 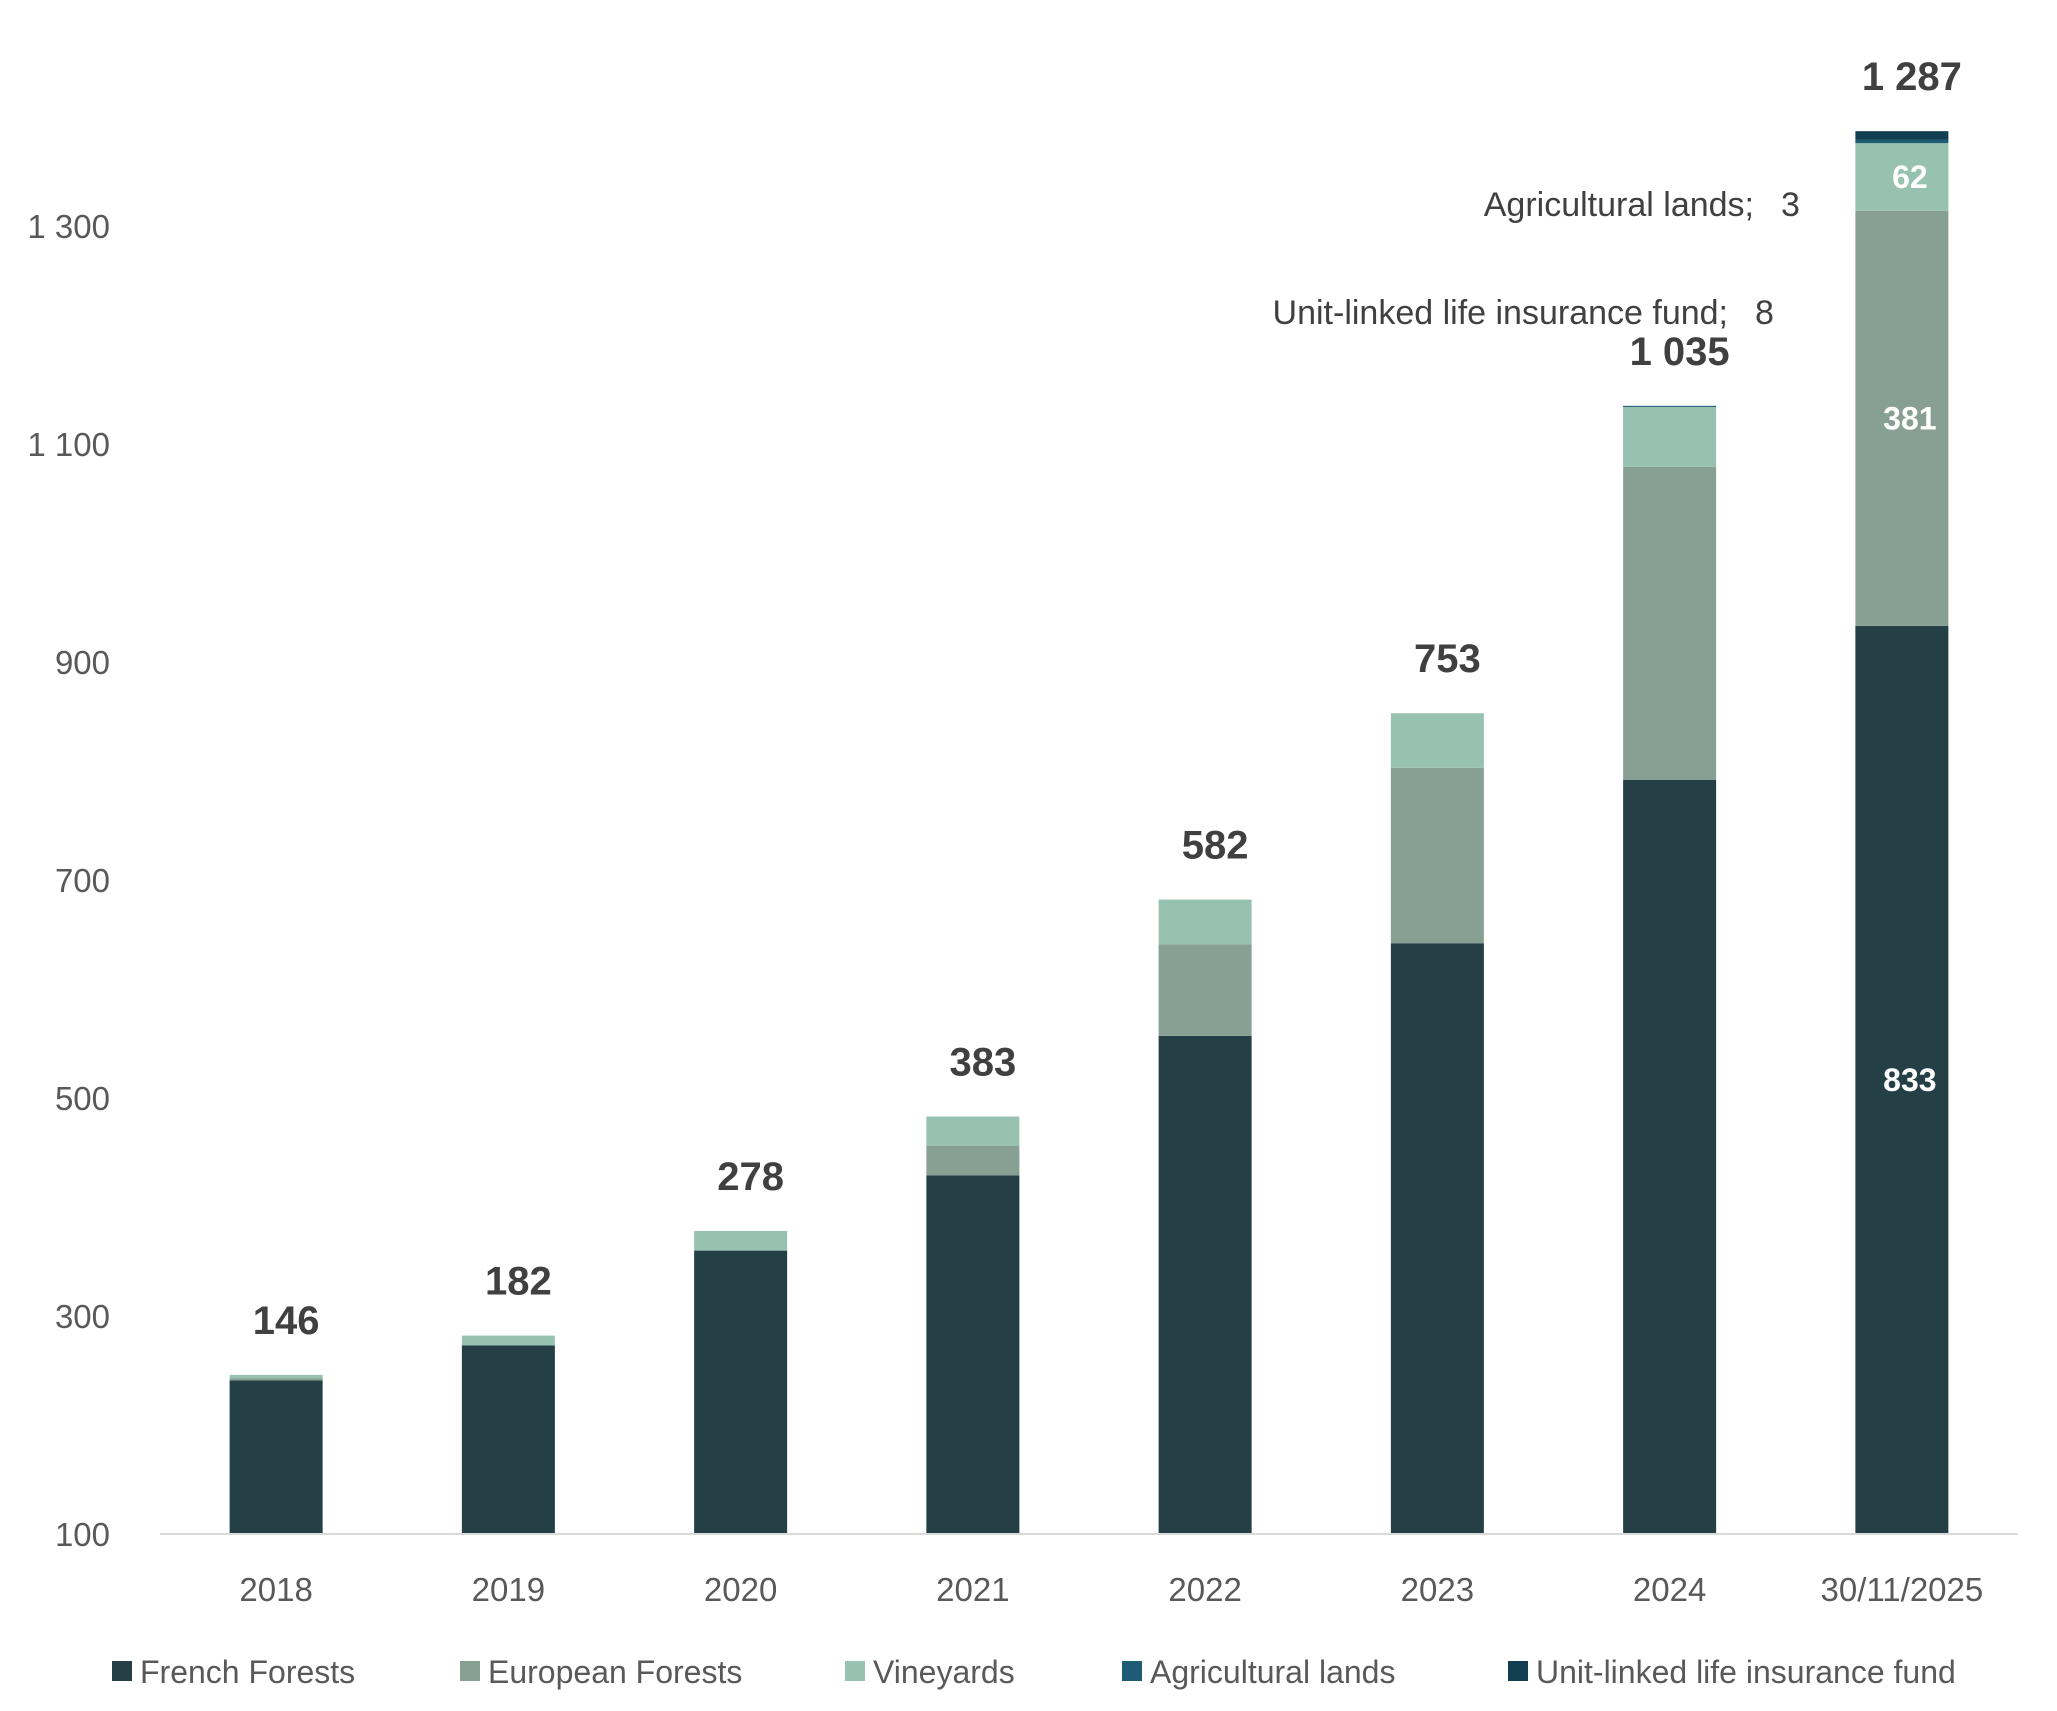 What do you see at coordinates (275, 1589) in the screenshot?
I see `x-tick-label: 2018` at bounding box center [275, 1589].